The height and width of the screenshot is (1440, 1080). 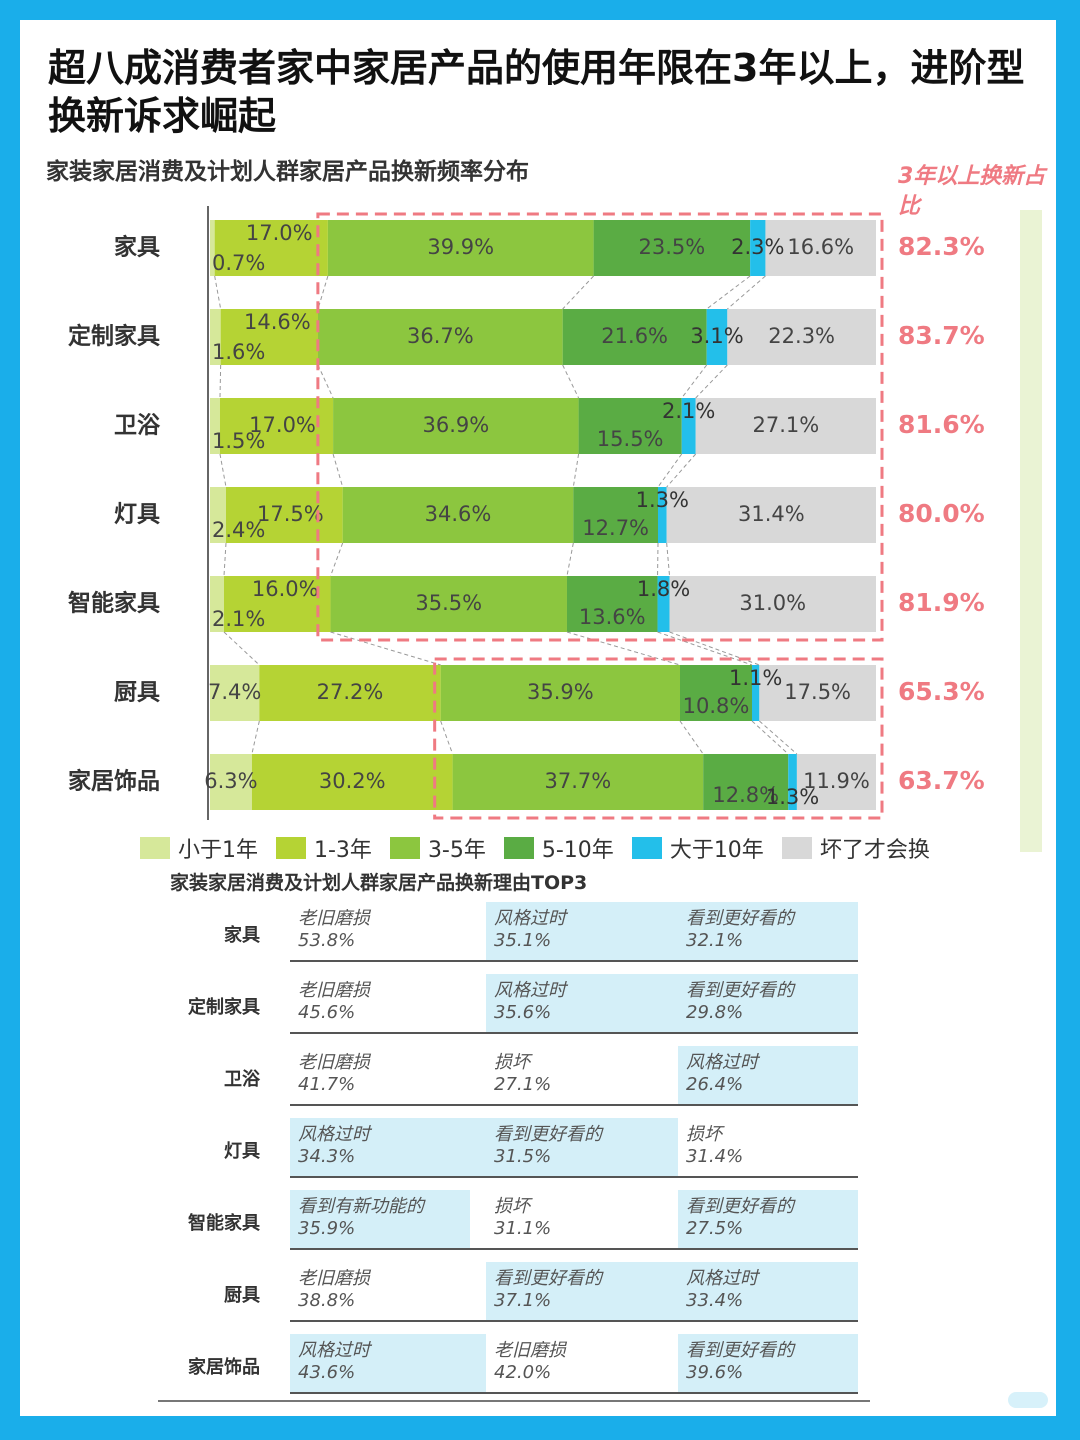 I want to click on data-label: 23.5%, so click(x=672, y=247).